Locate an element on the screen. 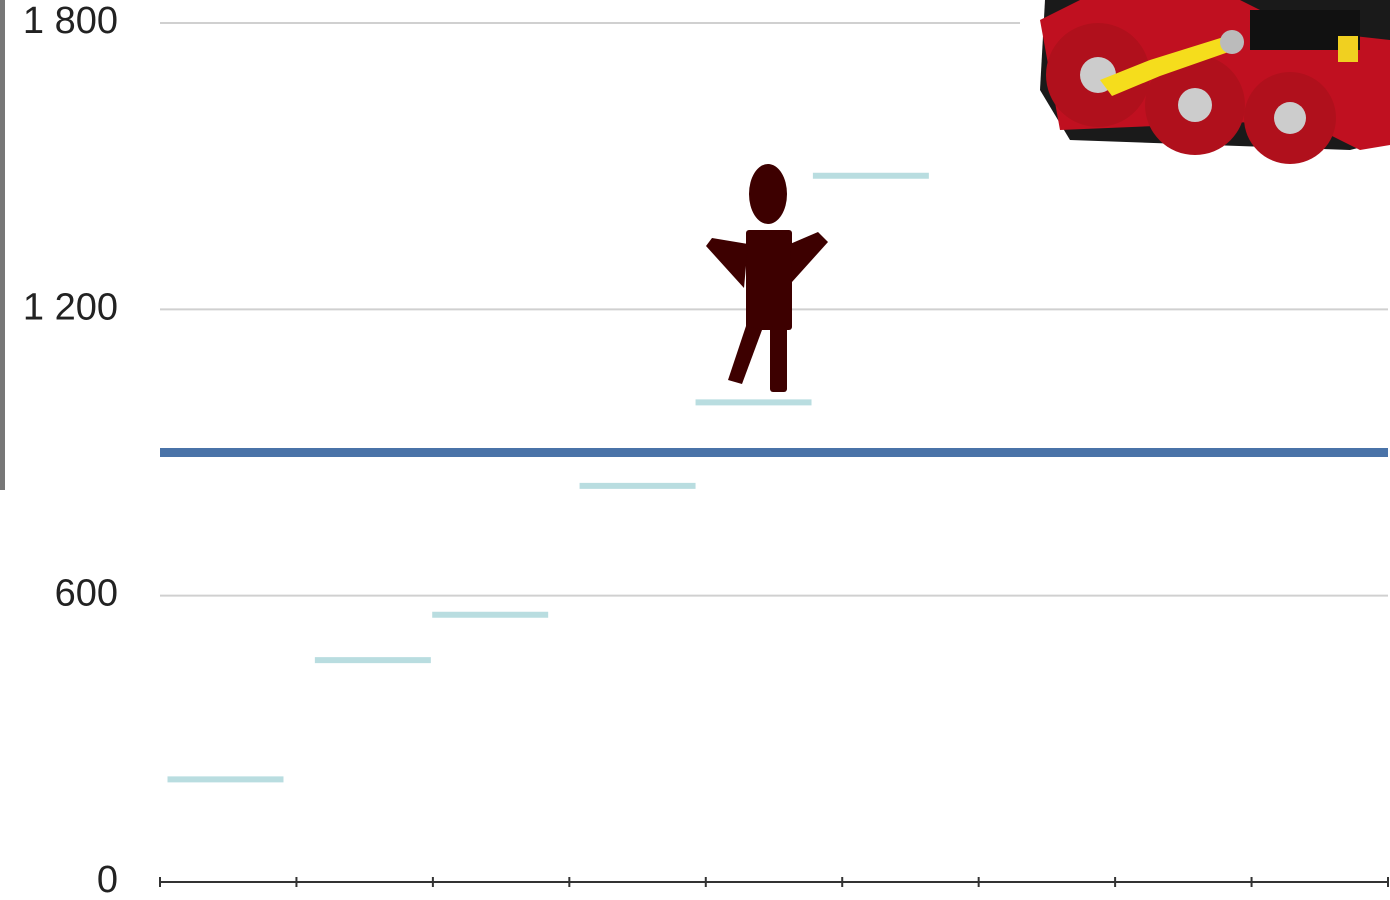  left-edge-bar is located at coordinates (2, 245).